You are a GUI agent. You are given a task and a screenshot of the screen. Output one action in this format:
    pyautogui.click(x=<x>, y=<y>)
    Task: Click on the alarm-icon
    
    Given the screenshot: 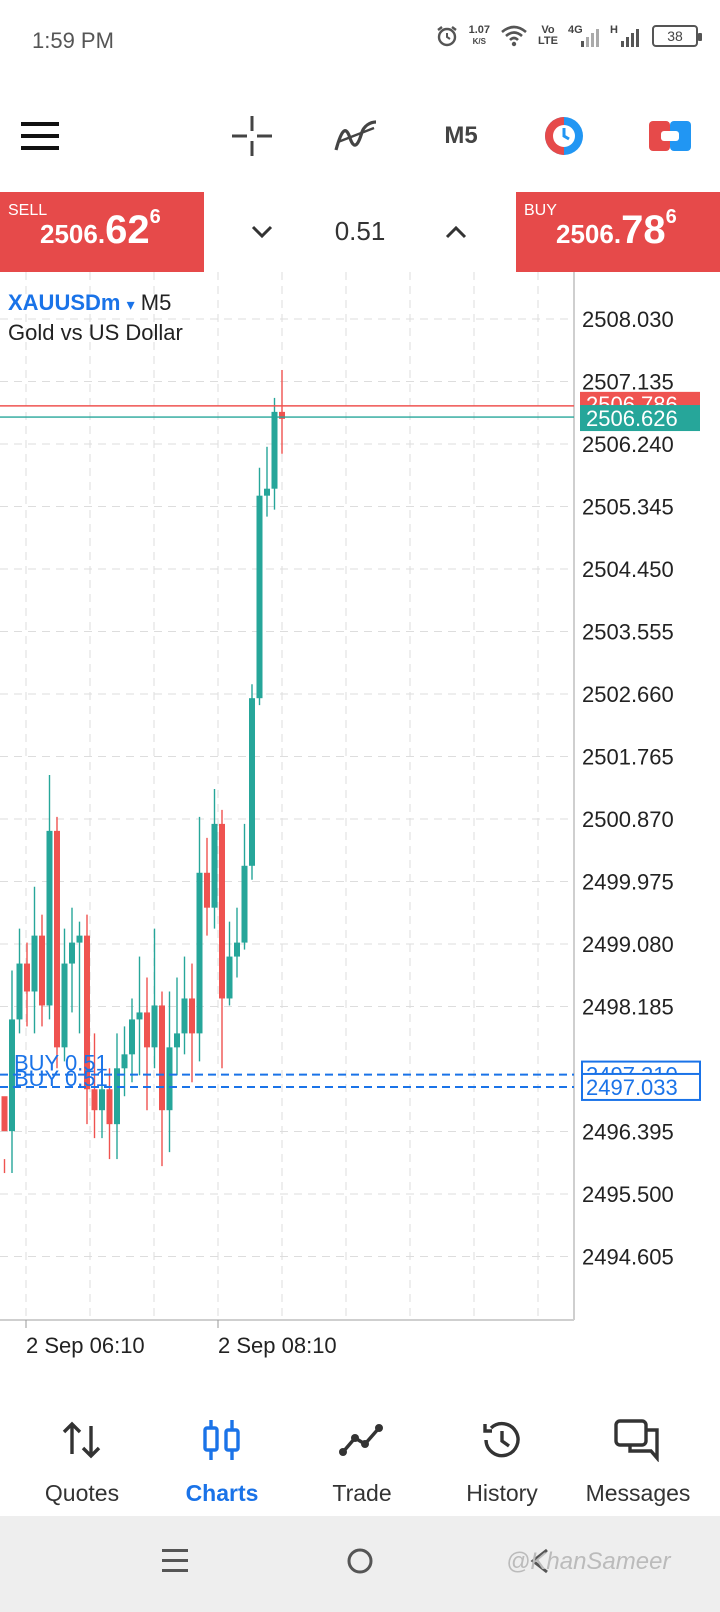 What is the action you would take?
    pyautogui.click(x=446, y=36)
    